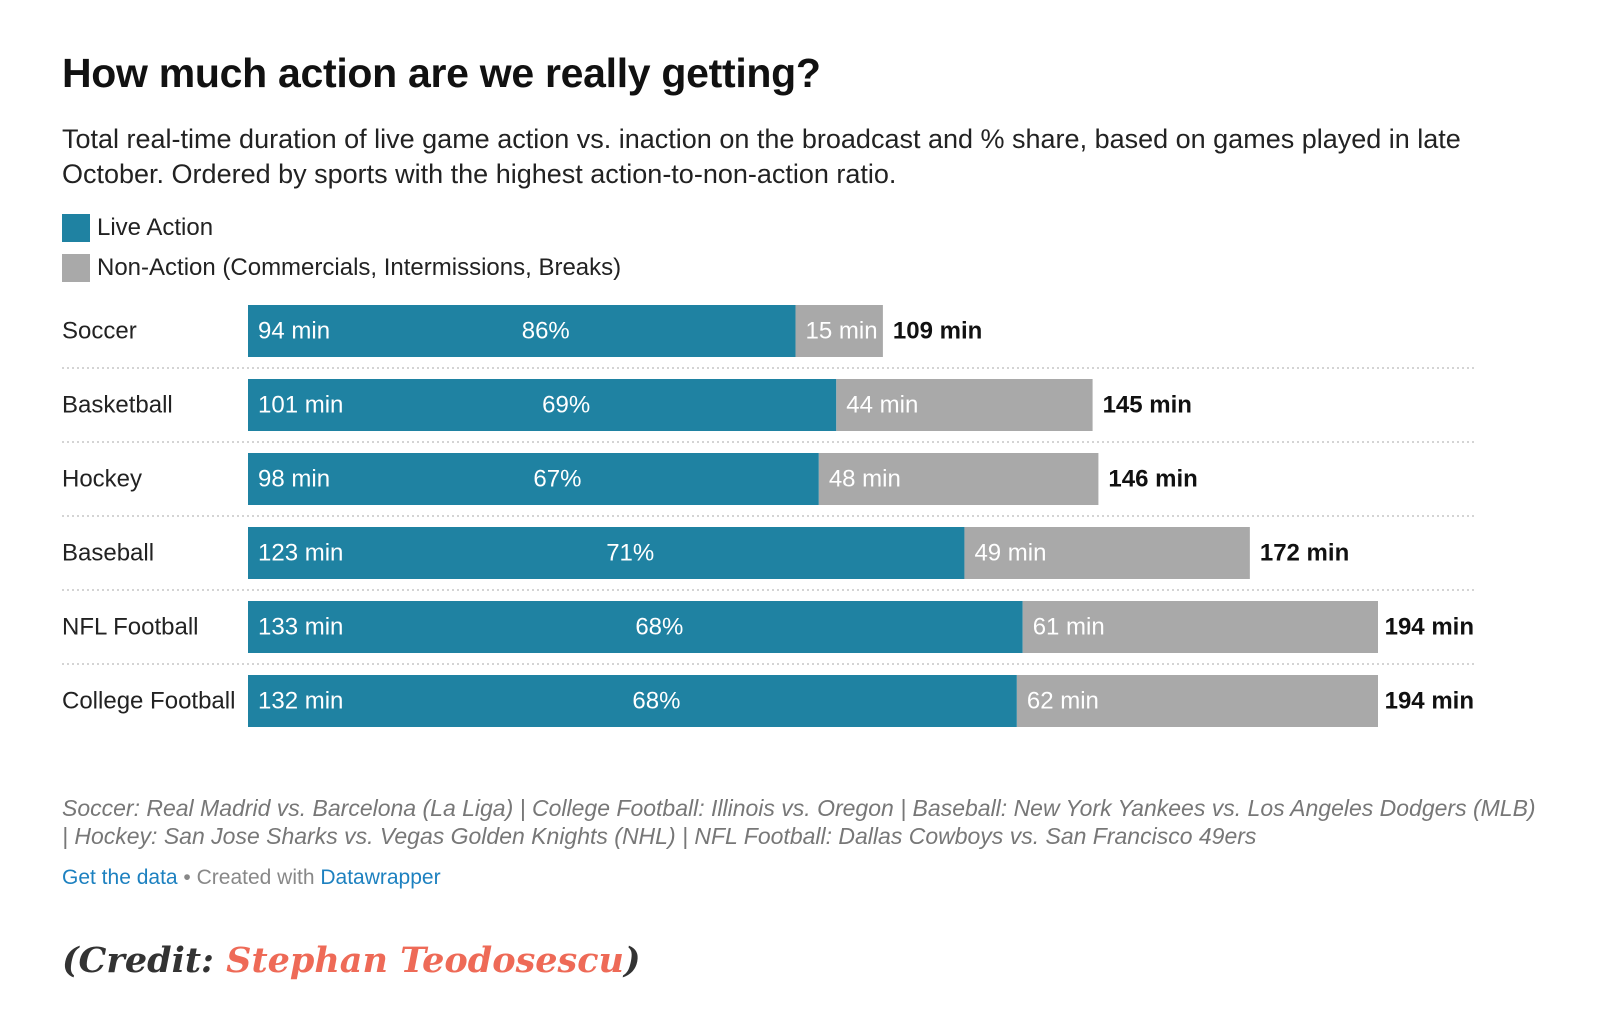 The width and height of the screenshot is (1612, 1014). What do you see at coordinates (148, 701) in the screenshot?
I see `category-label-college-football: College Football` at bounding box center [148, 701].